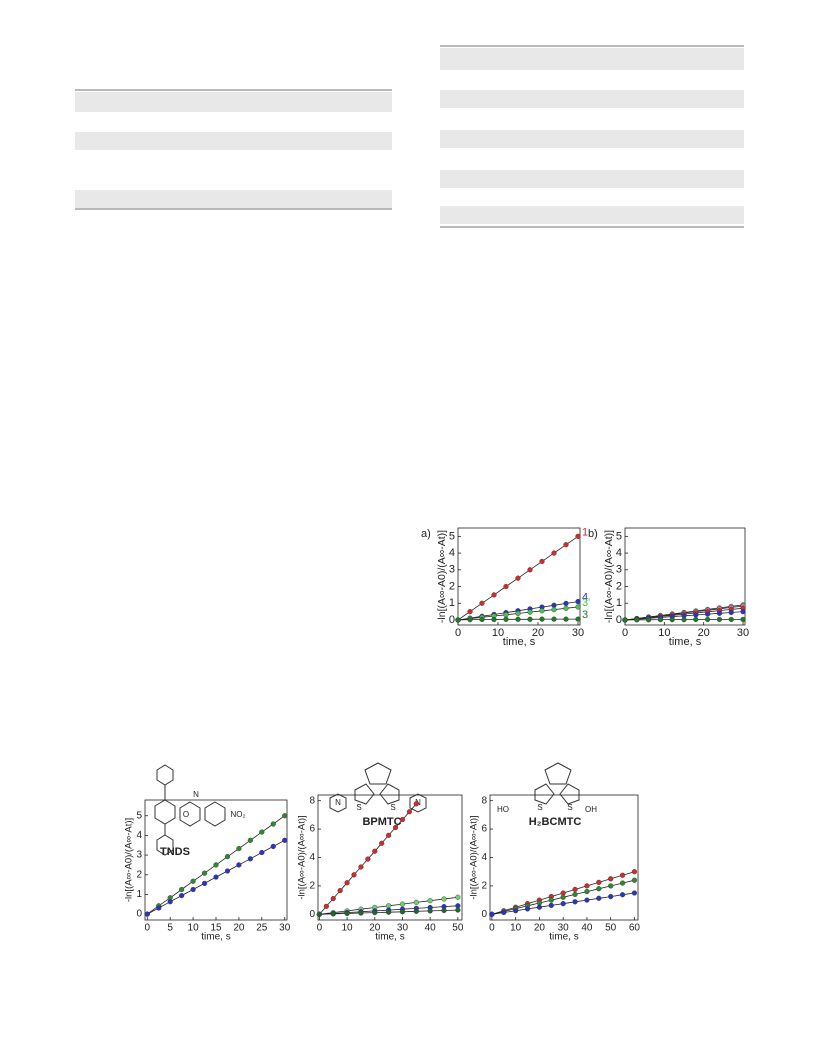 This screenshot has height=1061, width=816. What do you see at coordinates (175, 852) in the screenshot?
I see `compound-label: TNDS` at bounding box center [175, 852].